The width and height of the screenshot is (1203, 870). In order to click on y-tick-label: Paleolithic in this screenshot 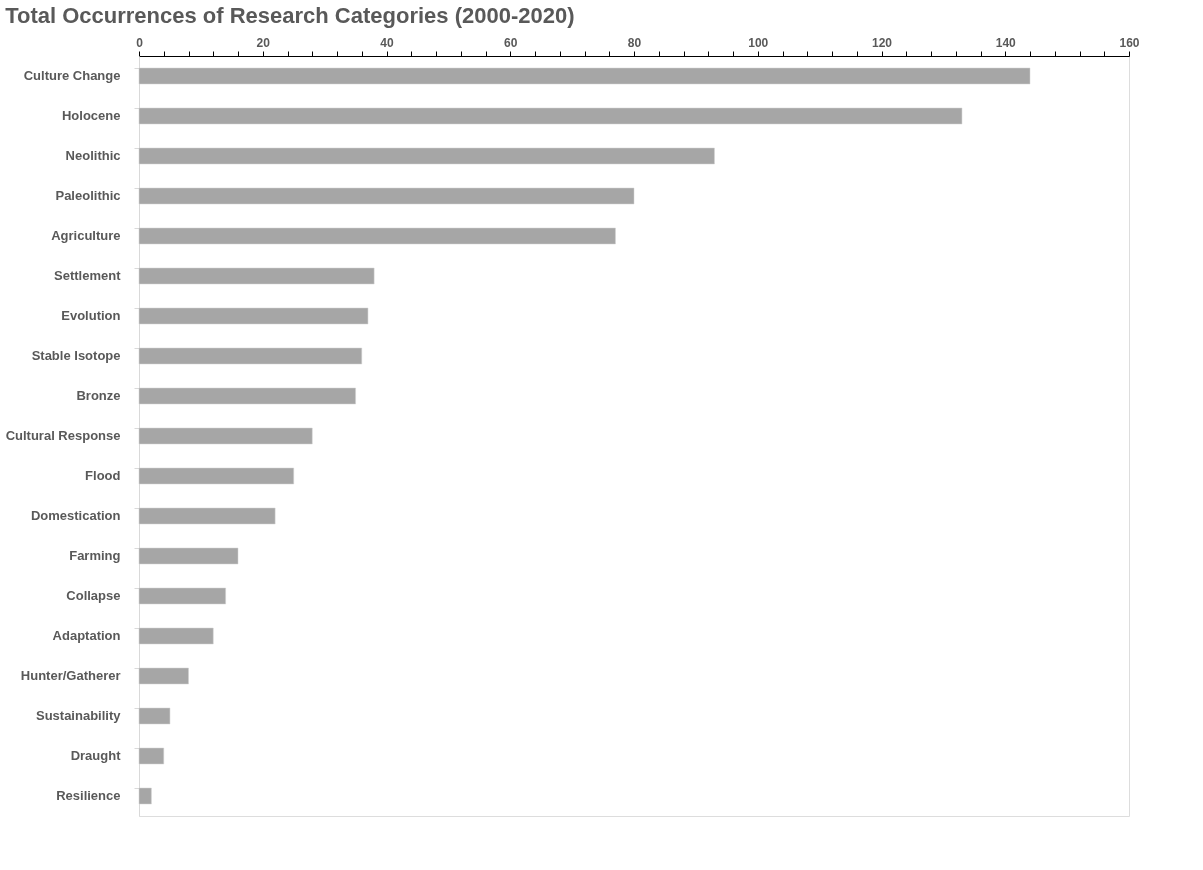, I will do `click(88, 195)`.